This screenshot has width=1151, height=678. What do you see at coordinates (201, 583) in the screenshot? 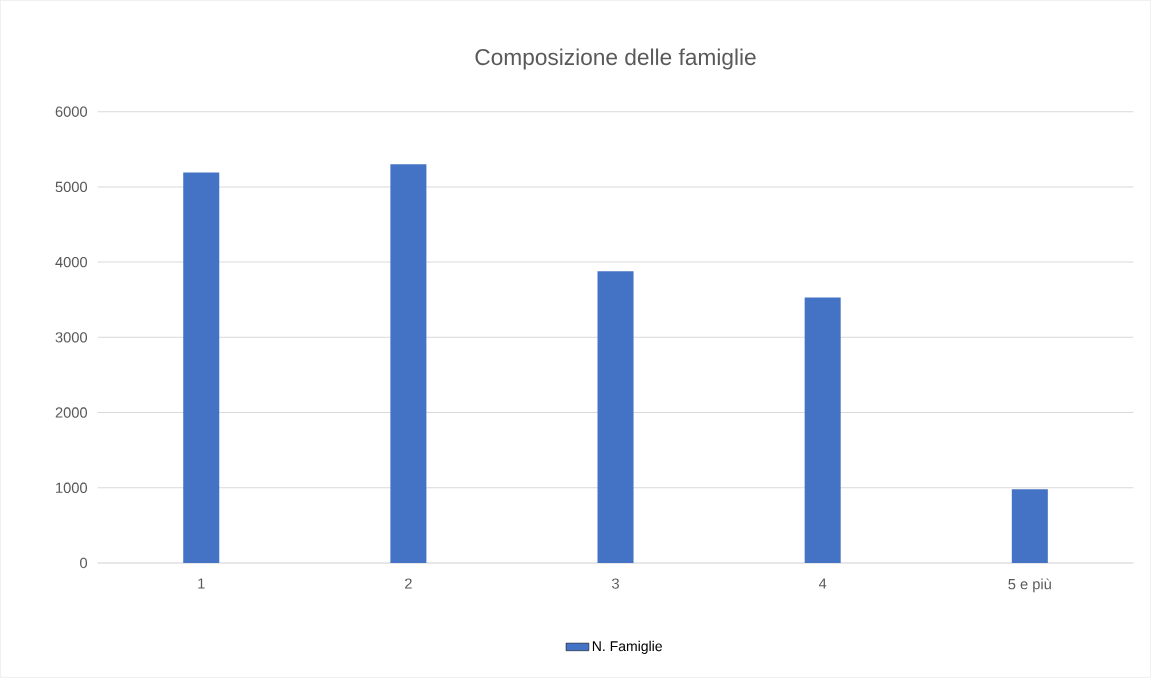
I see `x-tick-label: 1` at bounding box center [201, 583].